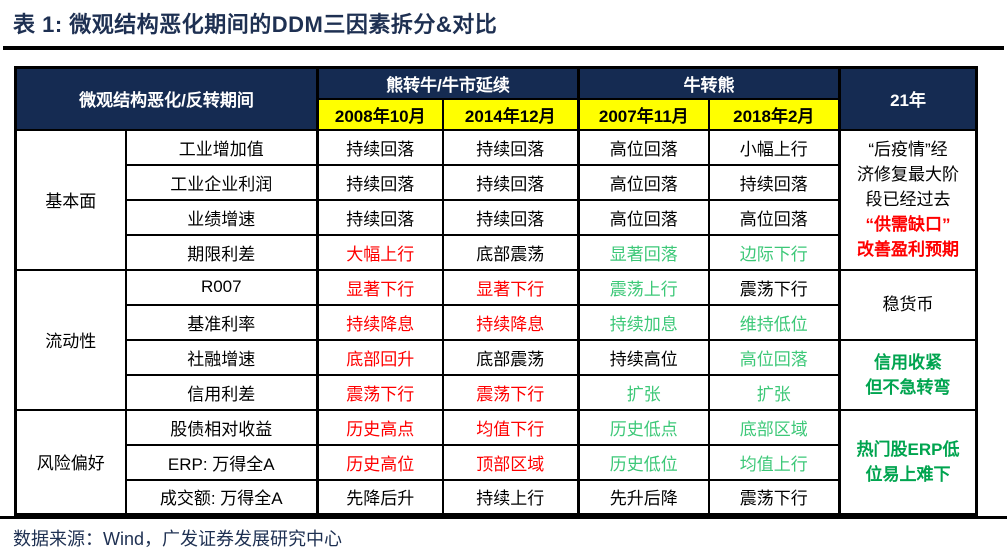  Describe the element at coordinates (908, 98) in the screenshot. I see `col-21year-header: 21年` at that location.